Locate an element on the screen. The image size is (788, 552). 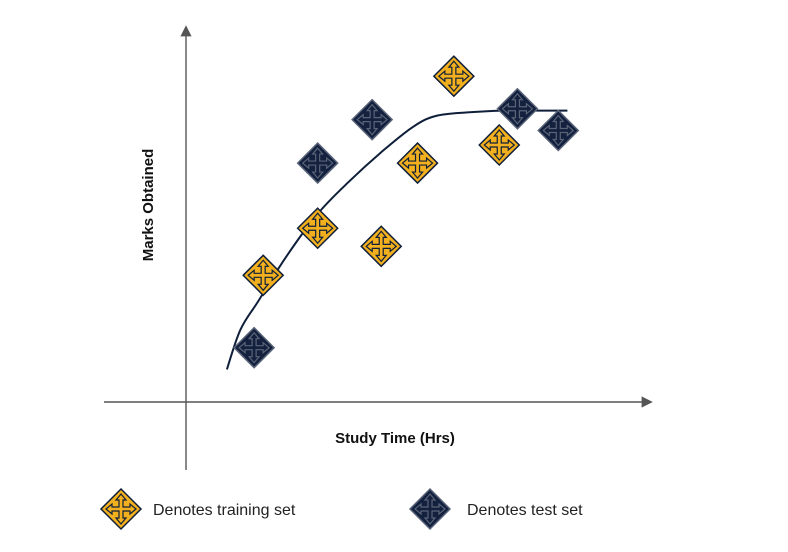
y-axis-label: Marks Obtained is located at coordinates (148, 205).